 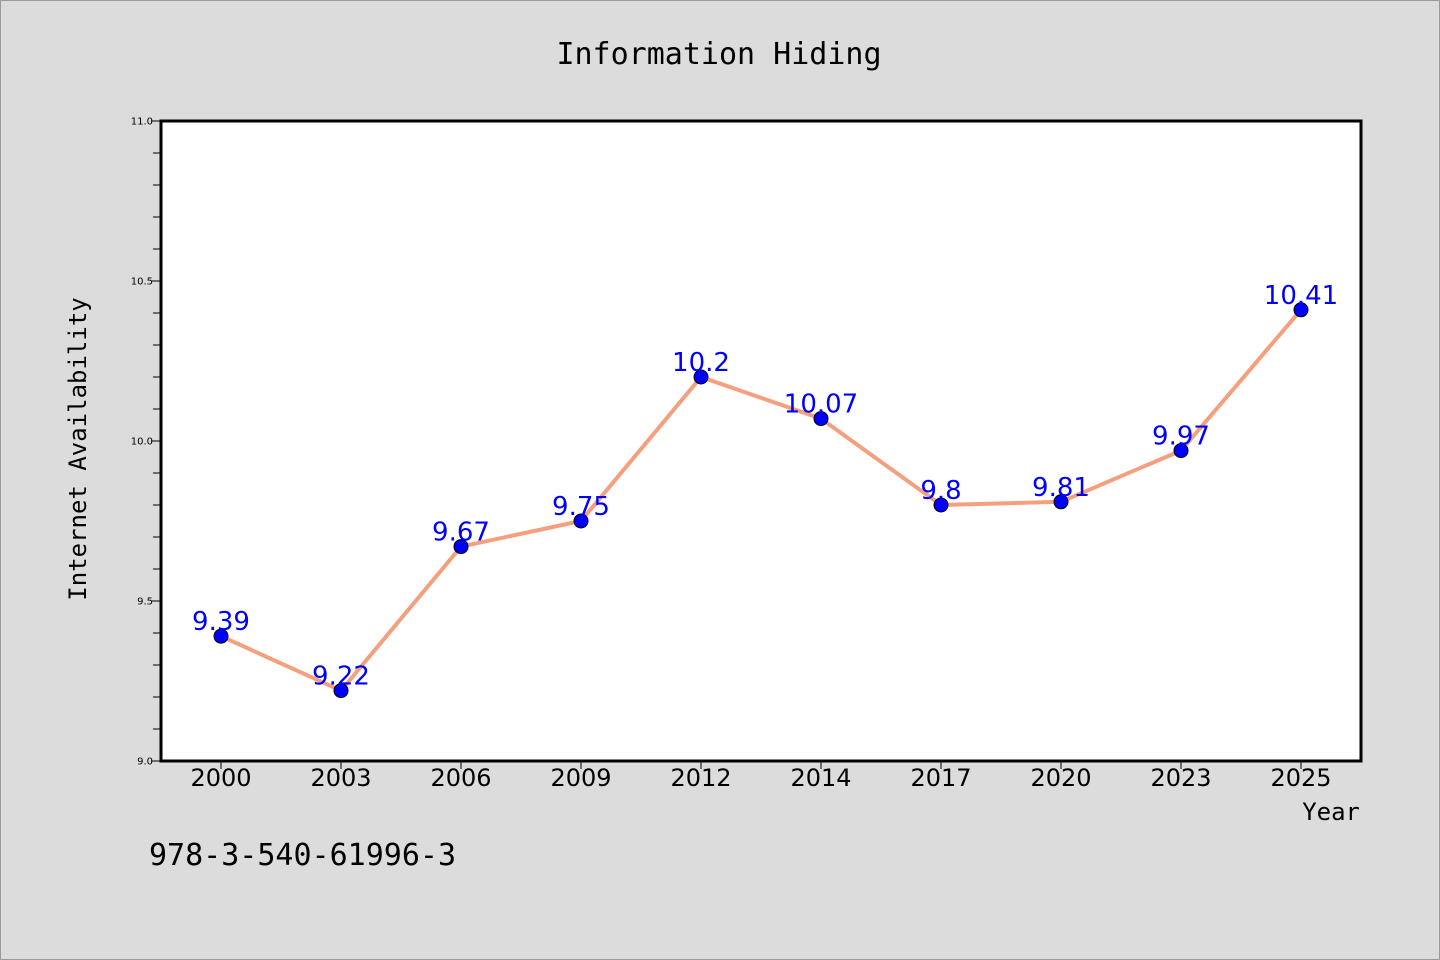 I want to click on x-tick-label: 2020, so click(x=1060, y=778).